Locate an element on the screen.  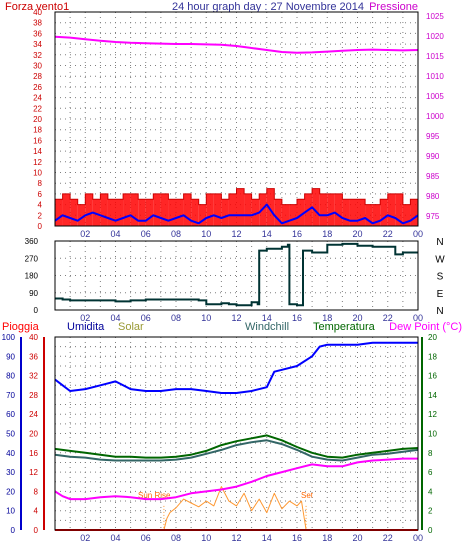
wind-y-tick: 8 is located at coordinates (40, 183).